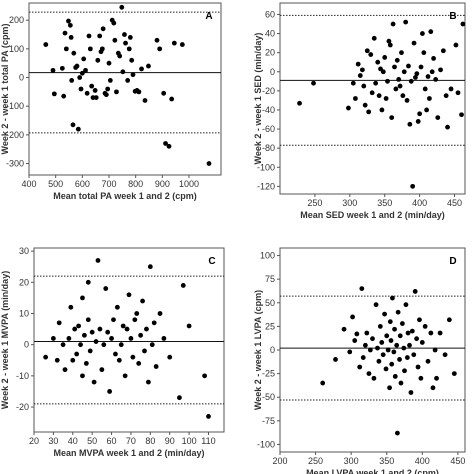 The image size is (474, 474). I want to click on x-tick-label: 200, so click(279, 461).